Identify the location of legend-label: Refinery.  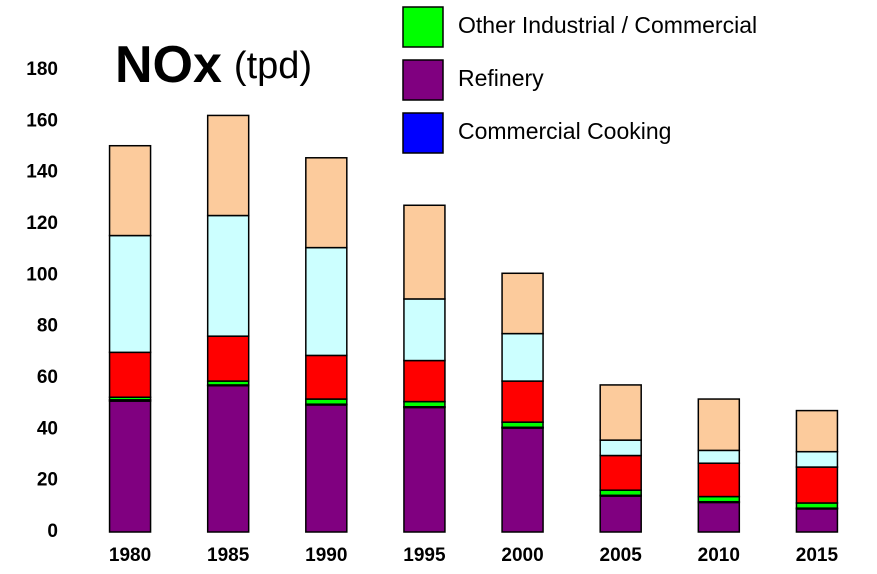
(501, 78).